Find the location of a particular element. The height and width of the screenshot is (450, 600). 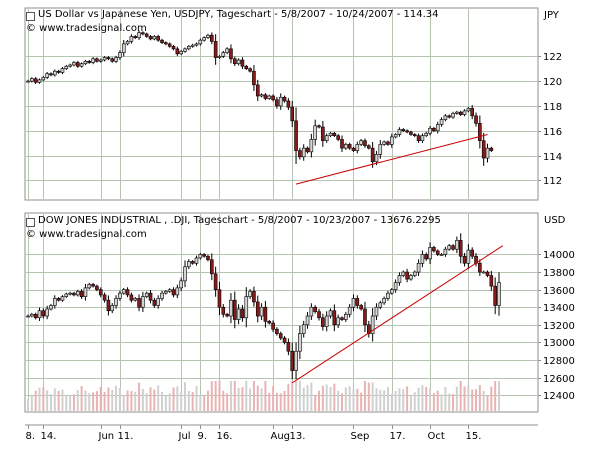

dji-panel-toggle-icon is located at coordinates (30, 222).